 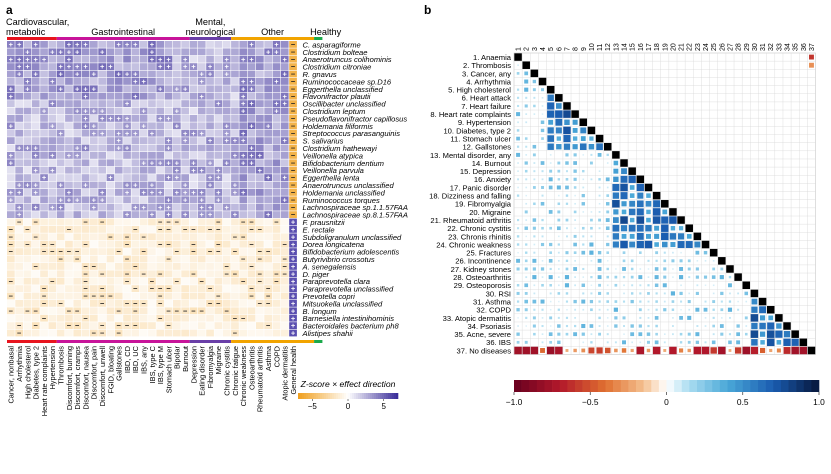 I want to click on column-number: 11, so click(x=600, y=47).